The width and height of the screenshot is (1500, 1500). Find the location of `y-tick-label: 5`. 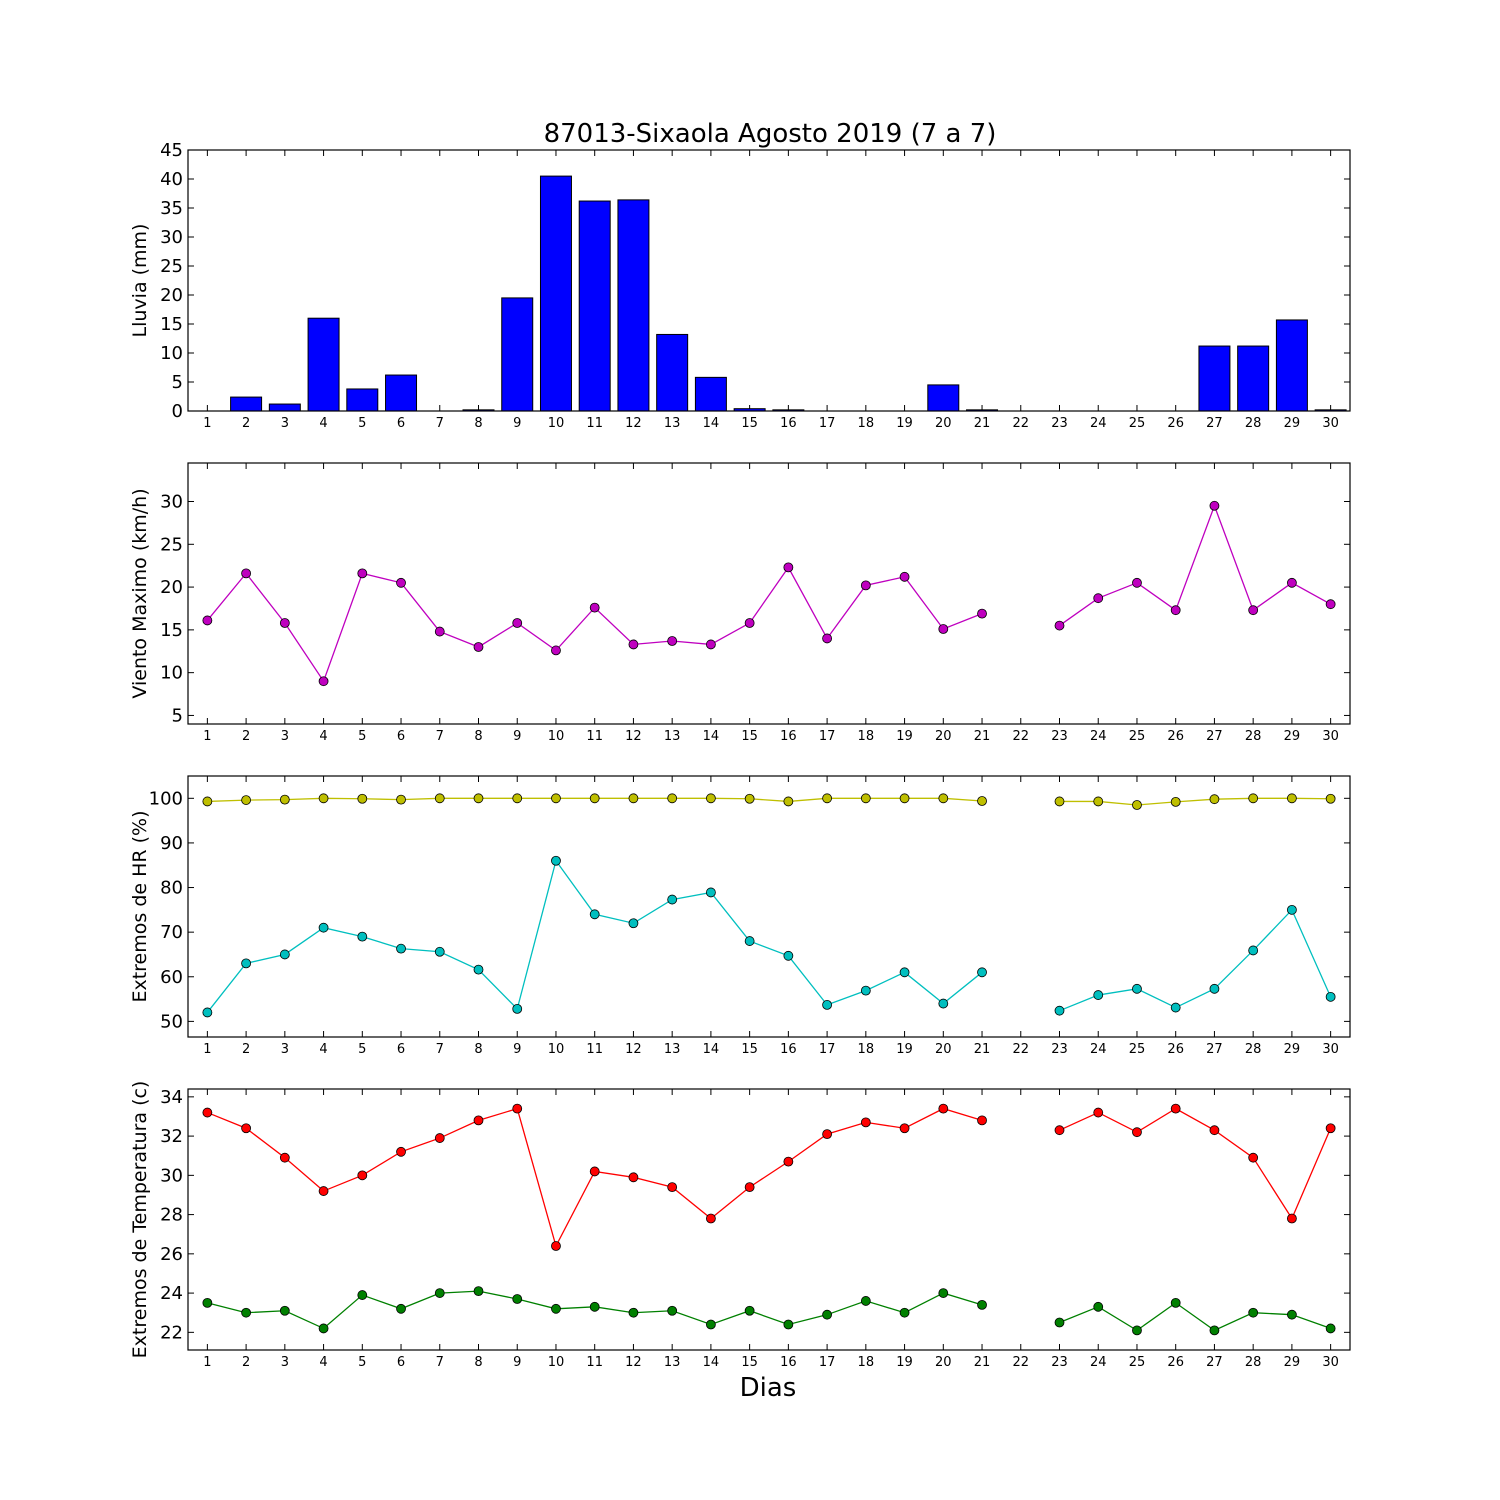

y-tick-label: 5 is located at coordinates (177, 382).